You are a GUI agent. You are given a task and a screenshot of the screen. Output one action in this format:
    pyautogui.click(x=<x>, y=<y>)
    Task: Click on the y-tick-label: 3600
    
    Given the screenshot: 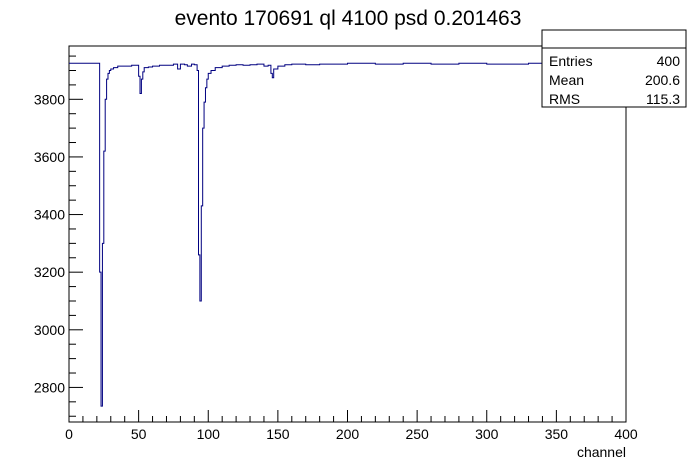 What is the action you would take?
    pyautogui.click(x=49, y=157)
    